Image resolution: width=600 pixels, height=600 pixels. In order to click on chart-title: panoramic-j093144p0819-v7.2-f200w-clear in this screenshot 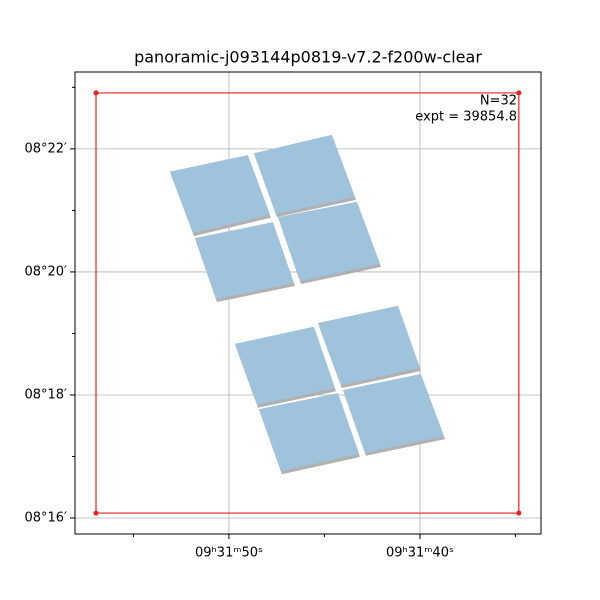, I will do `click(308, 57)`.